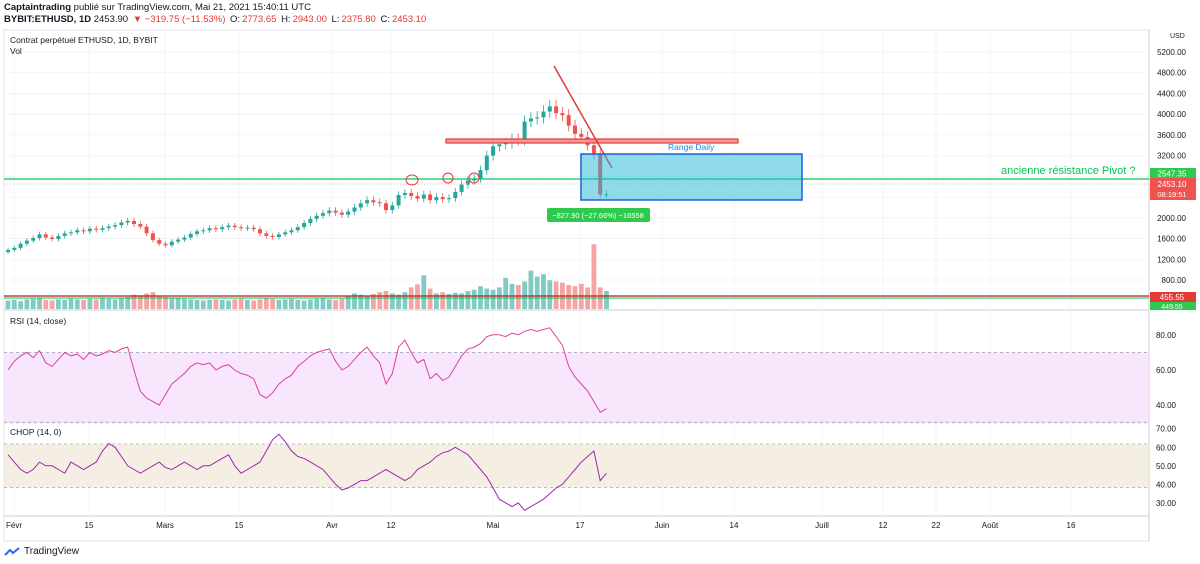  What do you see at coordinates (332, 525) in the screenshot?
I see `time-tick-label: Avr` at bounding box center [332, 525].